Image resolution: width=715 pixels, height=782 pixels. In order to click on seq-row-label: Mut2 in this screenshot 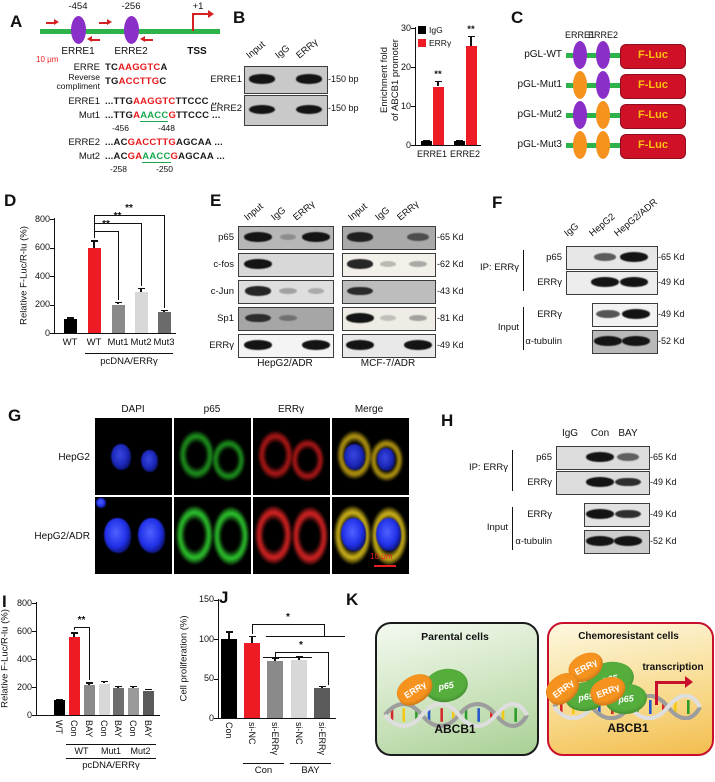, I will do `click(89, 156)`.